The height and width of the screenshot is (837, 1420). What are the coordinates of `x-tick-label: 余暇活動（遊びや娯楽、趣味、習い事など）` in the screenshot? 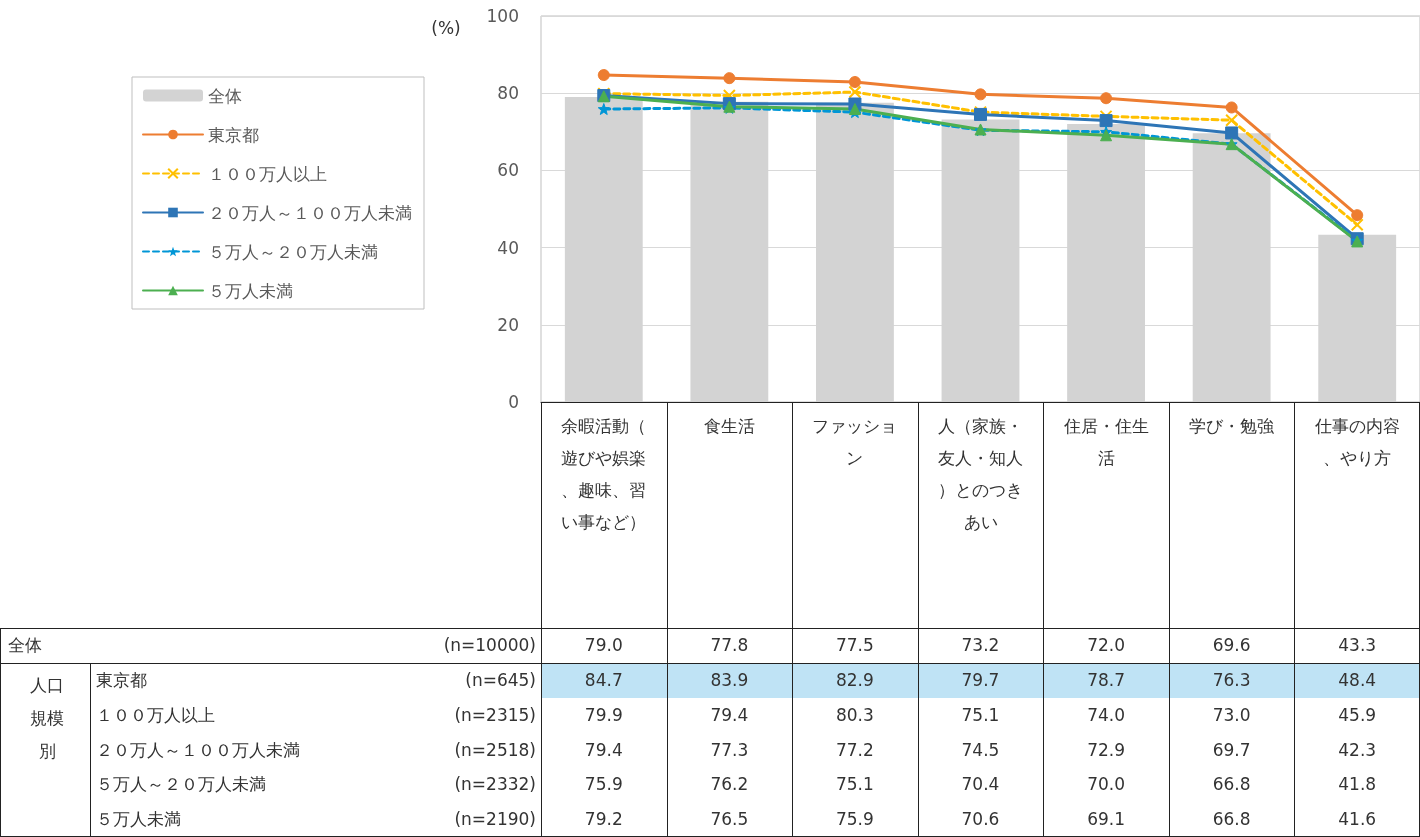 It's located at (604, 474).